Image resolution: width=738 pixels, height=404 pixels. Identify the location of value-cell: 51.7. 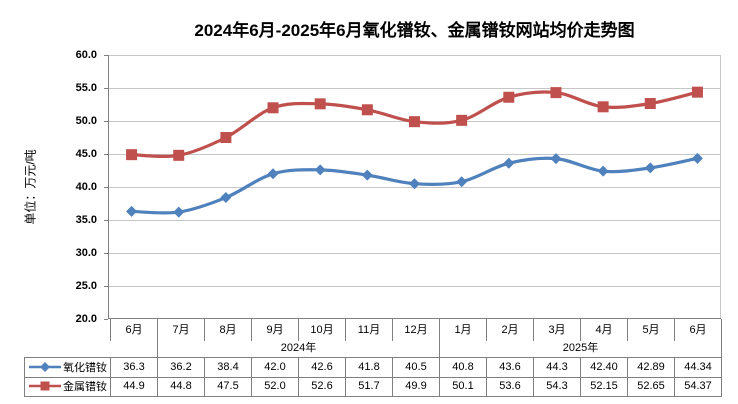
(369, 386).